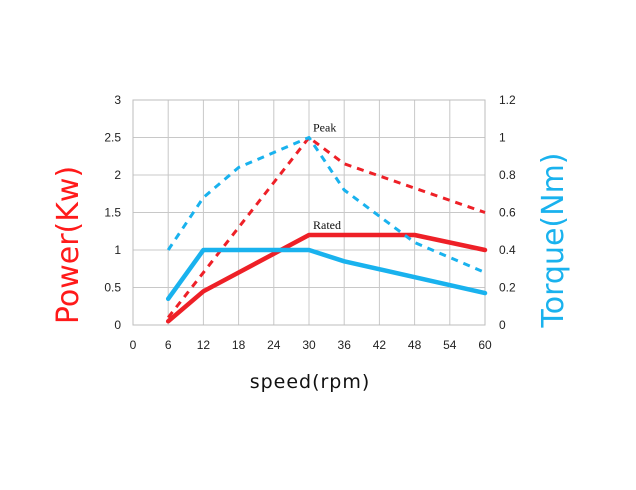 This screenshot has height=490, width=636. I want to click on y-left-tick-label: 3, so click(117, 100).